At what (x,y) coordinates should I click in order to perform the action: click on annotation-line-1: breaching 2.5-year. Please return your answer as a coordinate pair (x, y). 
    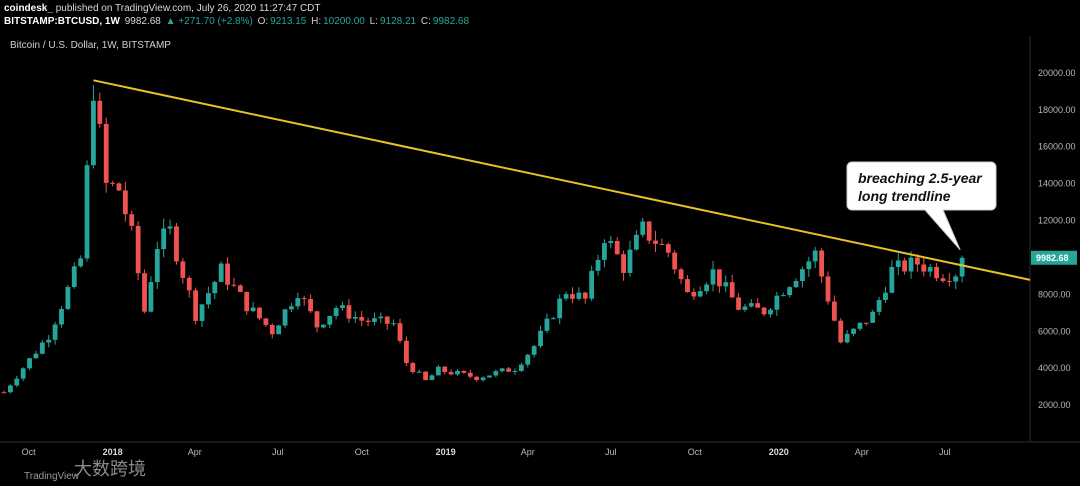
    Looking at the image, I should click on (920, 178).